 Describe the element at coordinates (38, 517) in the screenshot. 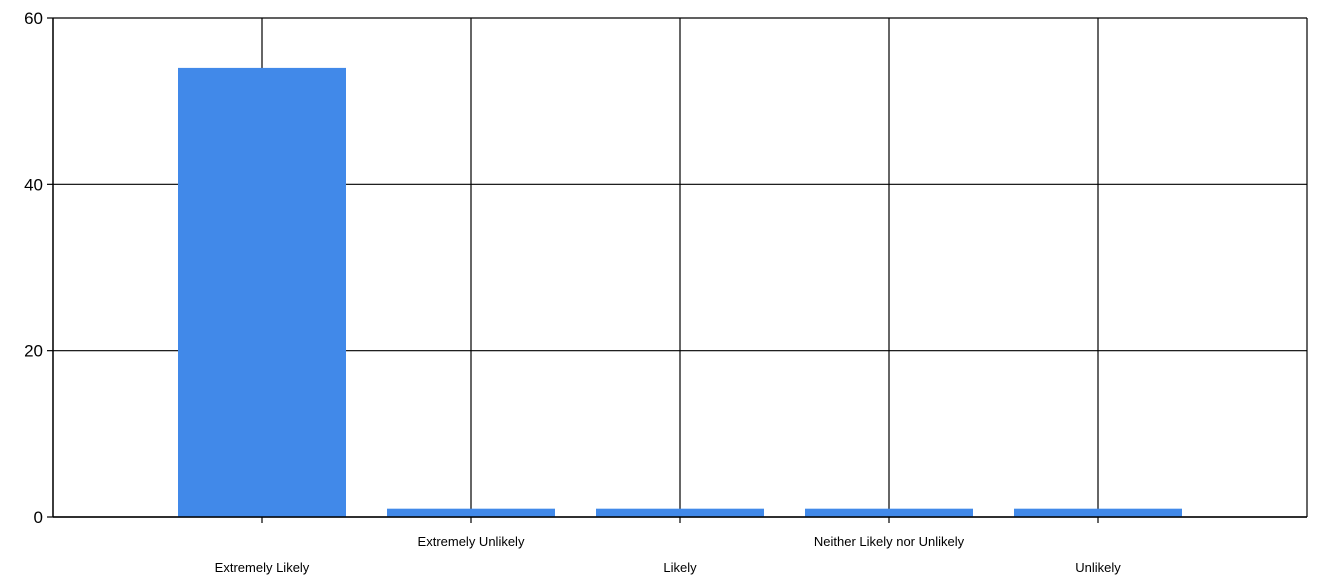

I see `y-tick-label: 0` at that location.